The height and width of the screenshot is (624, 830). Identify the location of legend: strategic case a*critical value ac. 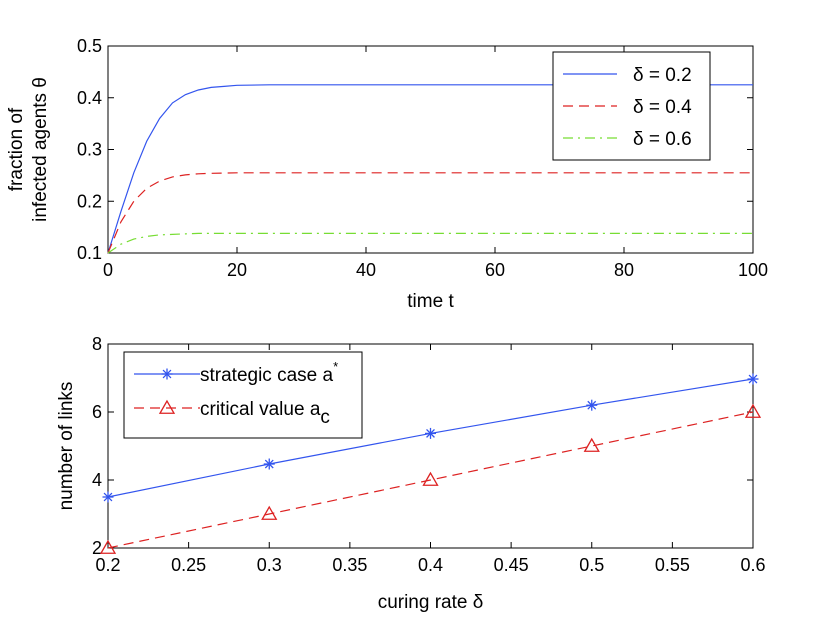
(243, 395).